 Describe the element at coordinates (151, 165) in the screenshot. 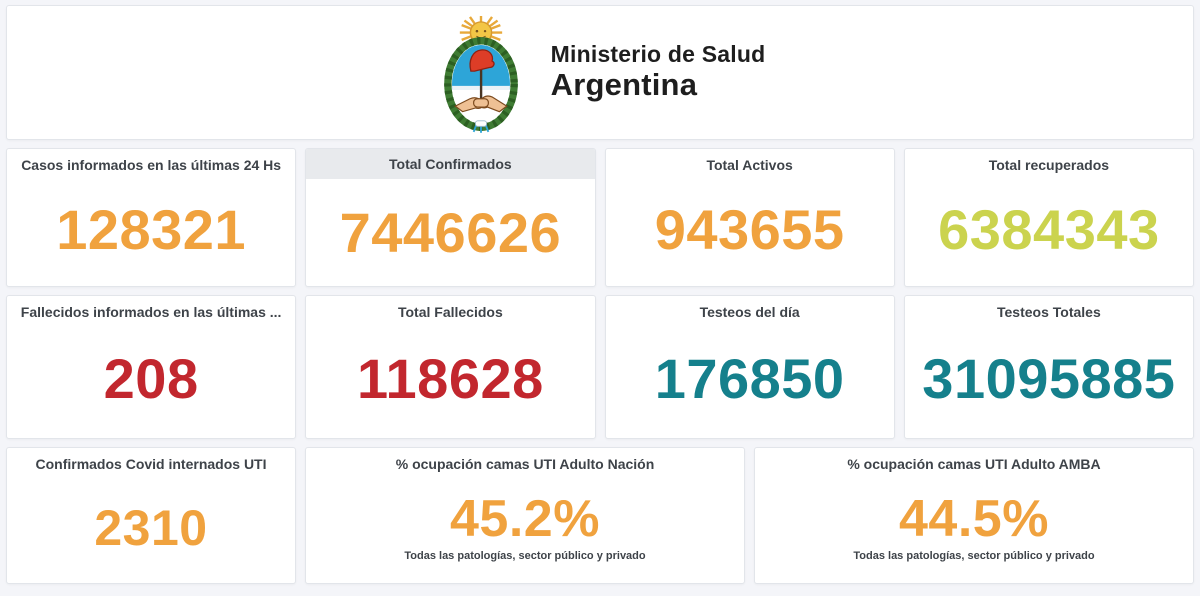

I see `panel-title: Casos informados en las últimas 24 Hs` at that location.